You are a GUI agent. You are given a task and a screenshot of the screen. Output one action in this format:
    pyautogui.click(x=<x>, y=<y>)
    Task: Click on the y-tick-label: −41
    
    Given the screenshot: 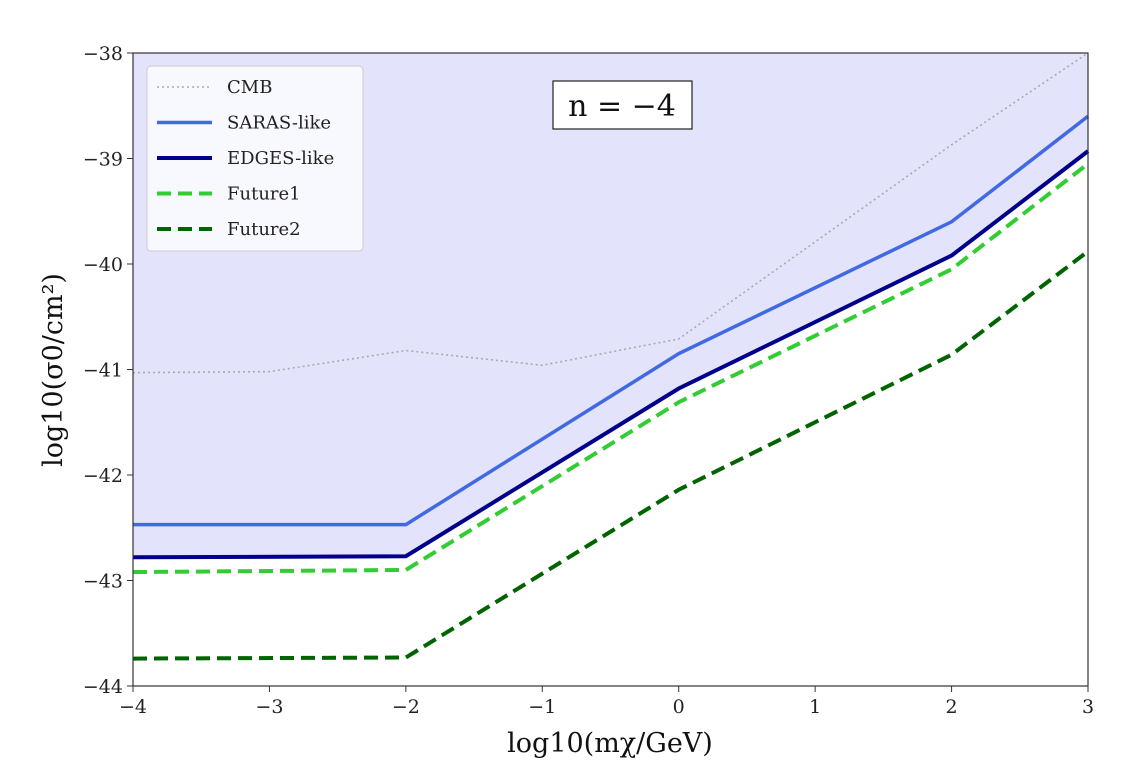 What is the action you would take?
    pyautogui.click(x=103, y=371)
    